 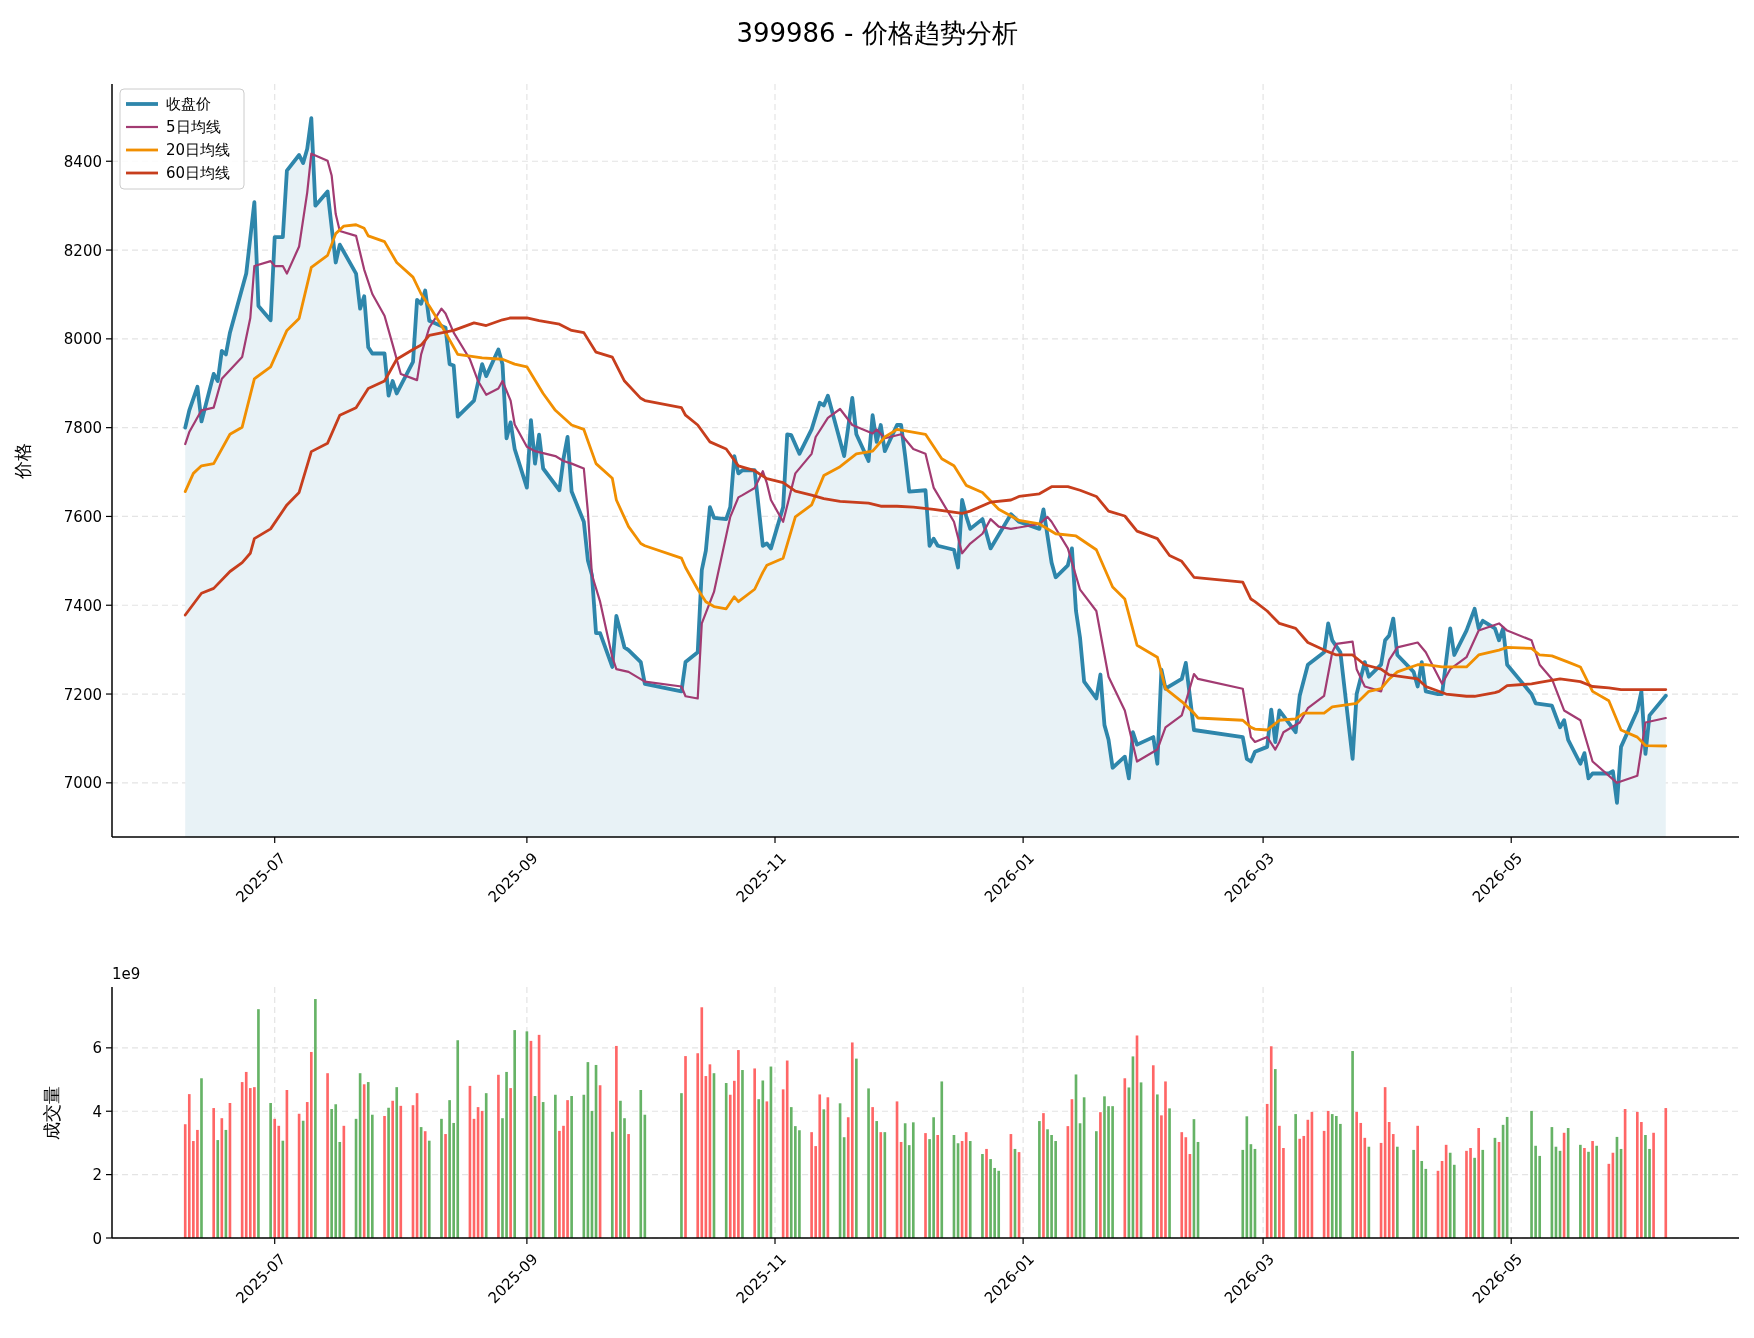 What do you see at coordinates (126, 974) in the screenshot?
I see `text: 1e9` at bounding box center [126, 974].